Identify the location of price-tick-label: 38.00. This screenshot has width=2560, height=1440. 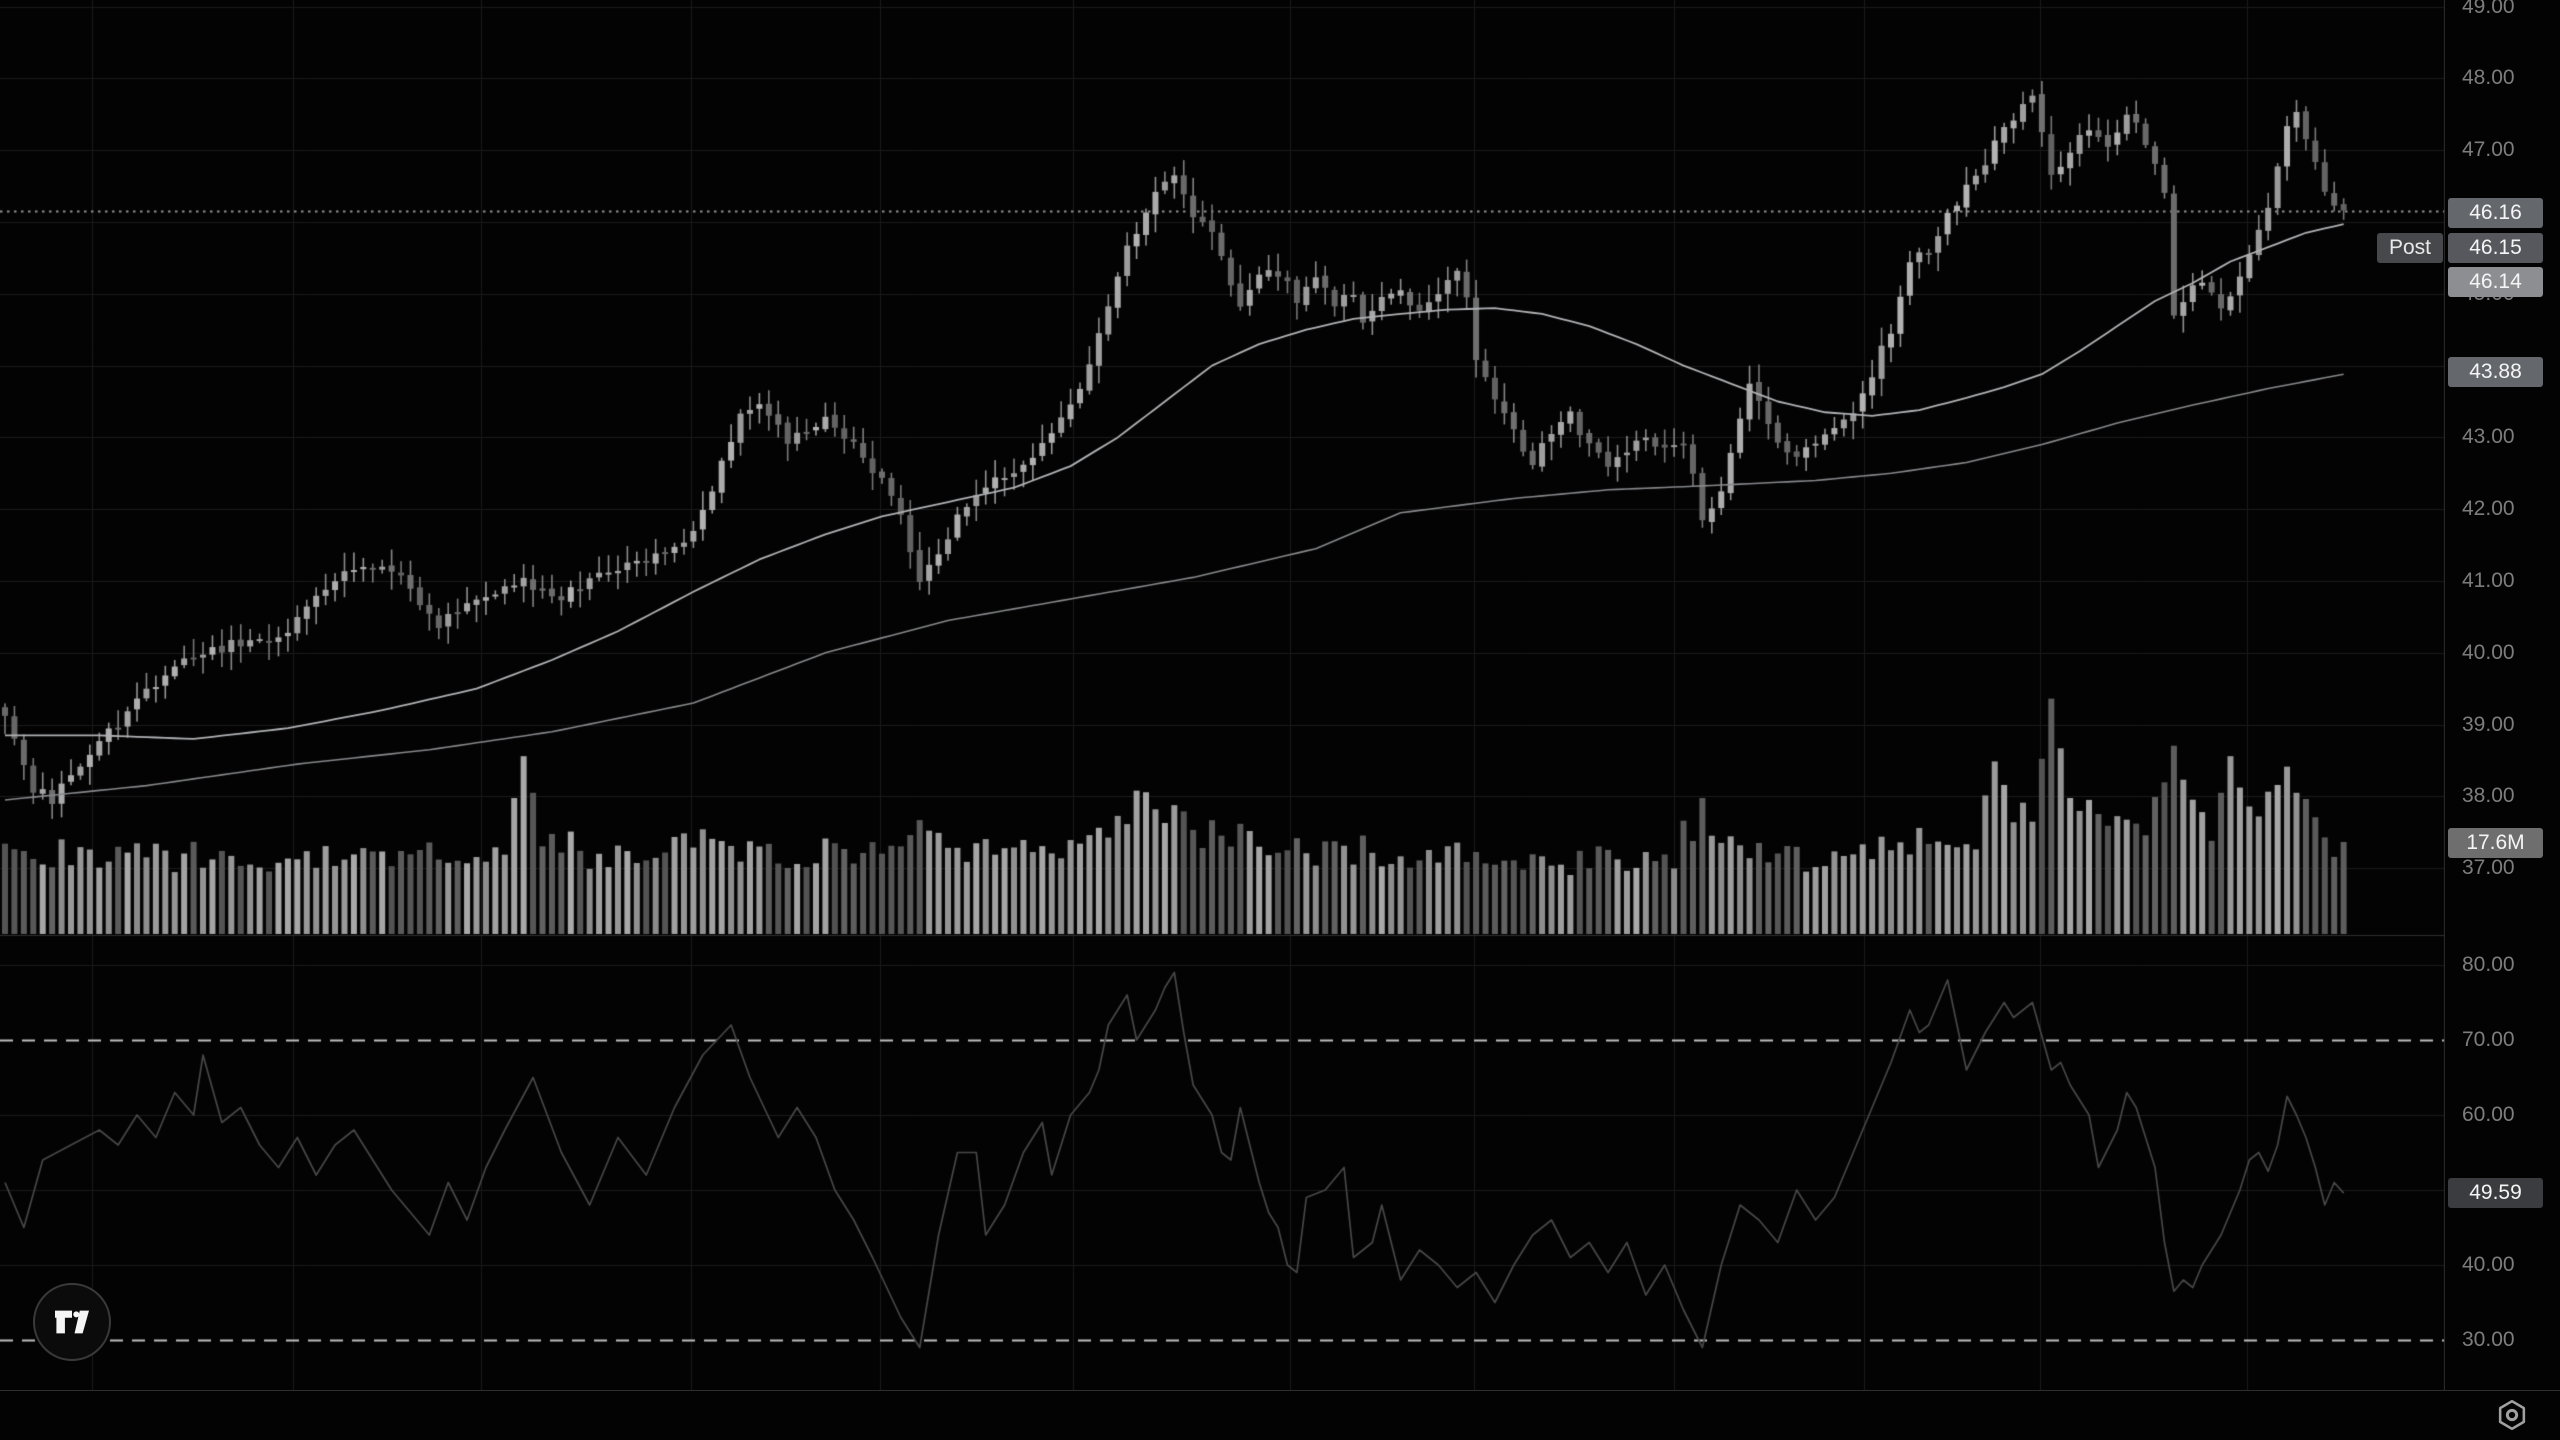
(2488, 796).